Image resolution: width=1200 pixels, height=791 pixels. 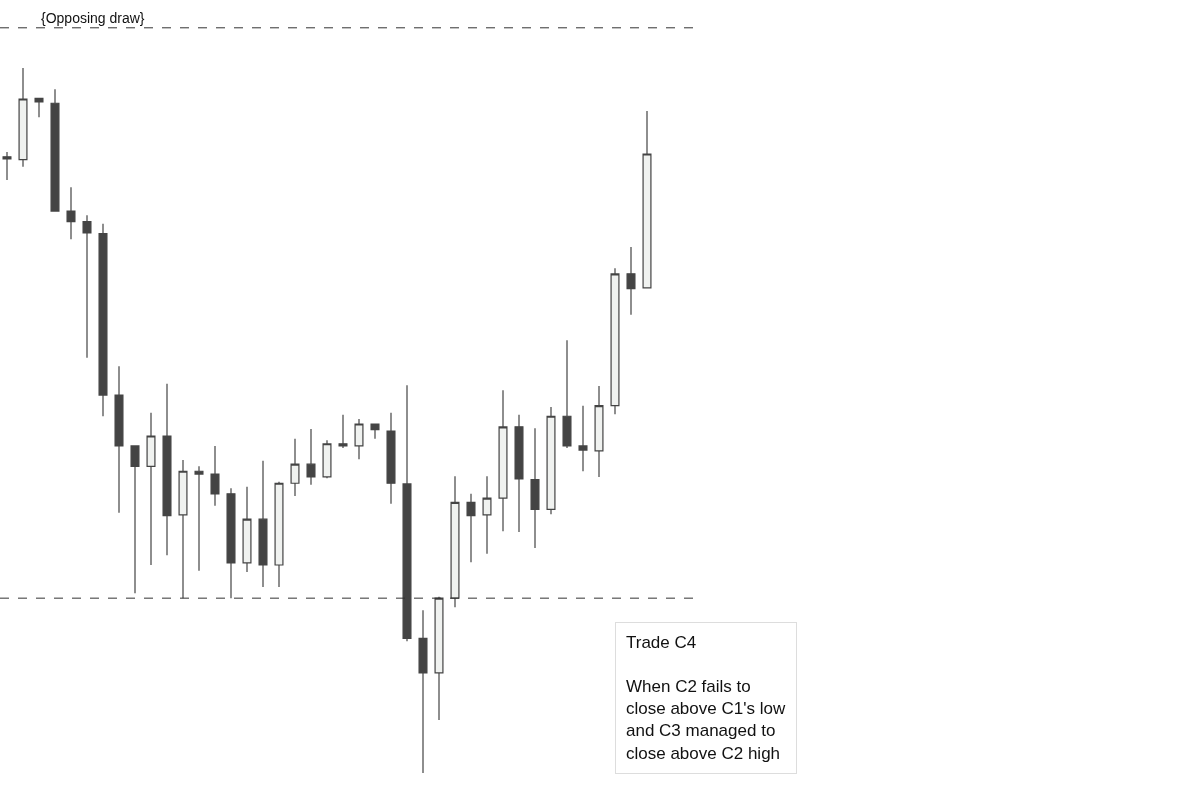 What do you see at coordinates (706, 698) in the screenshot?
I see `text: Trade C4 When C2 fails to close above C1's low and C3 managed to close above C2 high` at bounding box center [706, 698].